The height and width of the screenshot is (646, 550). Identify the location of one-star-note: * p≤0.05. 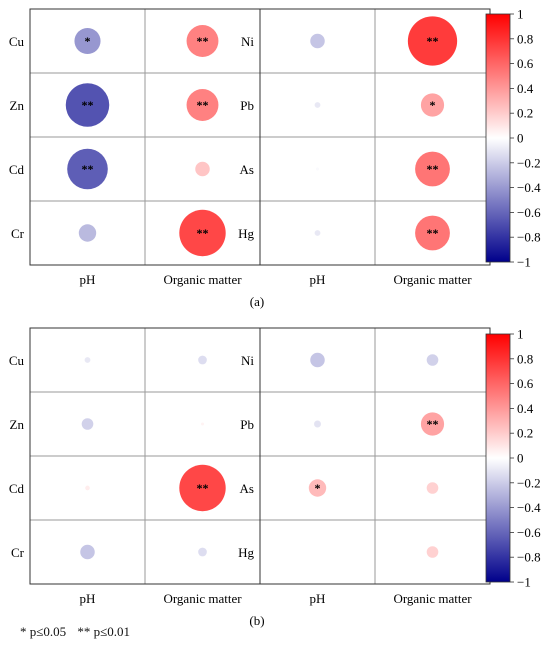
(43, 631).